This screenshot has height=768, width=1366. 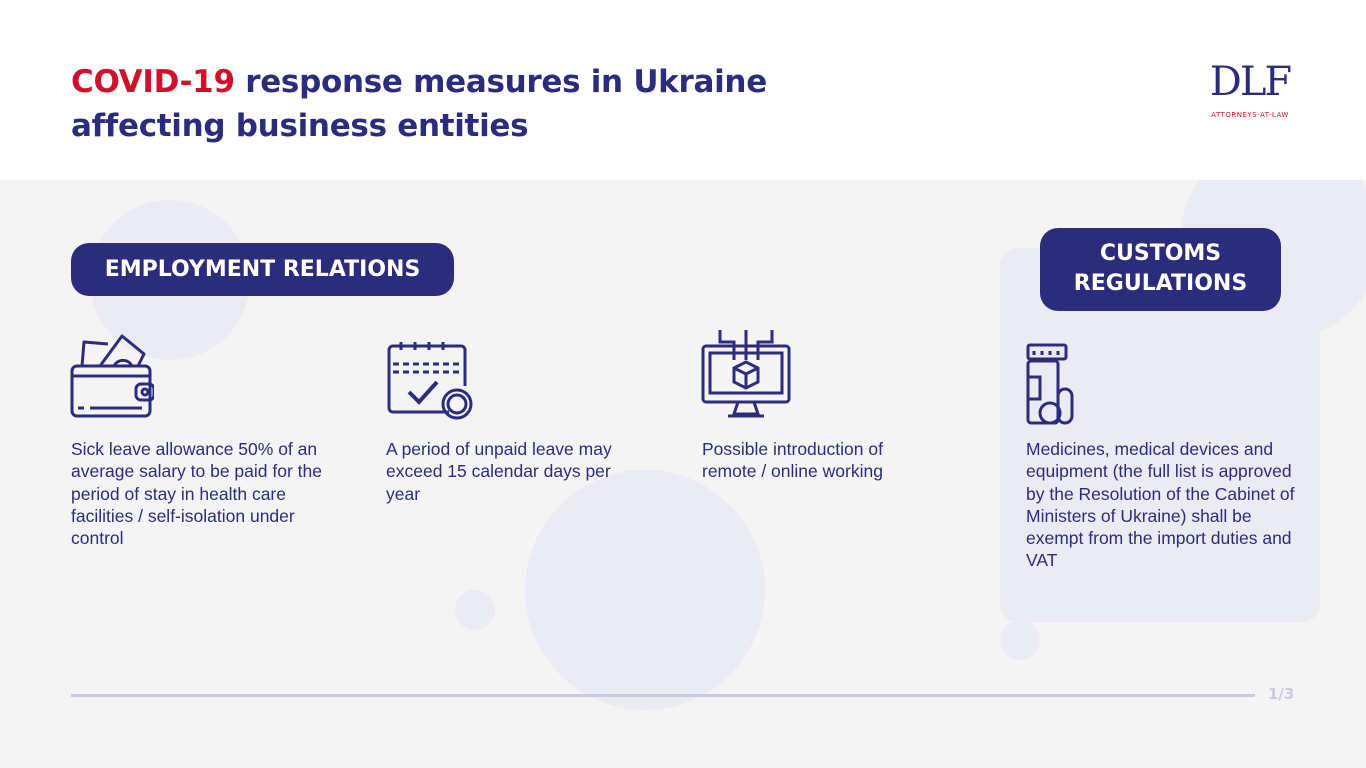 What do you see at coordinates (1160, 269) in the screenshot?
I see `customs-regulations-heading: CUSTOMS REGULATIONS` at bounding box center [1160, 269].